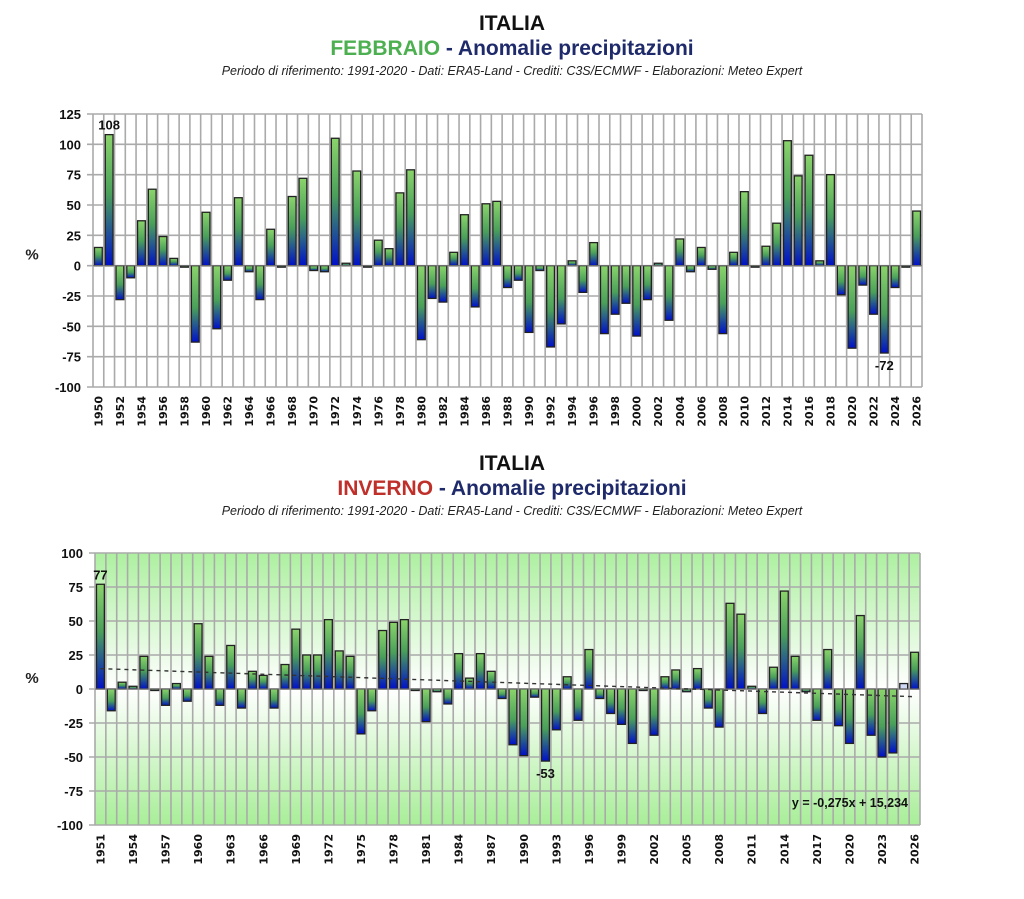 This screenshot has height=899, width=1024. What do you see at coordinates (567, 683) in the screenshot?
I see `bar-1994` at bounding box center [567, 683].